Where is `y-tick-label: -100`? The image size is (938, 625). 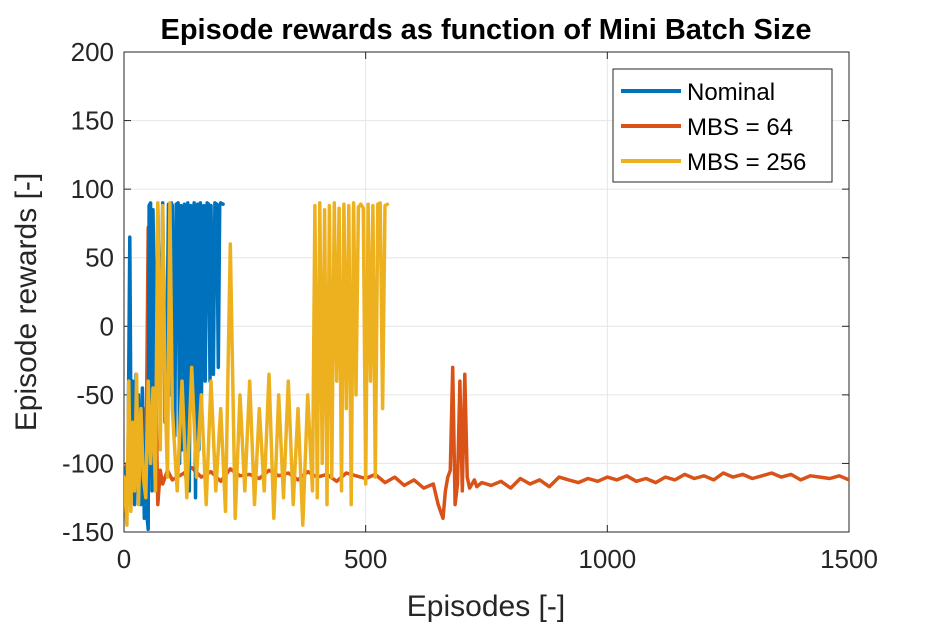
y-tick-label: -100 is located at coordinates (88, 463).